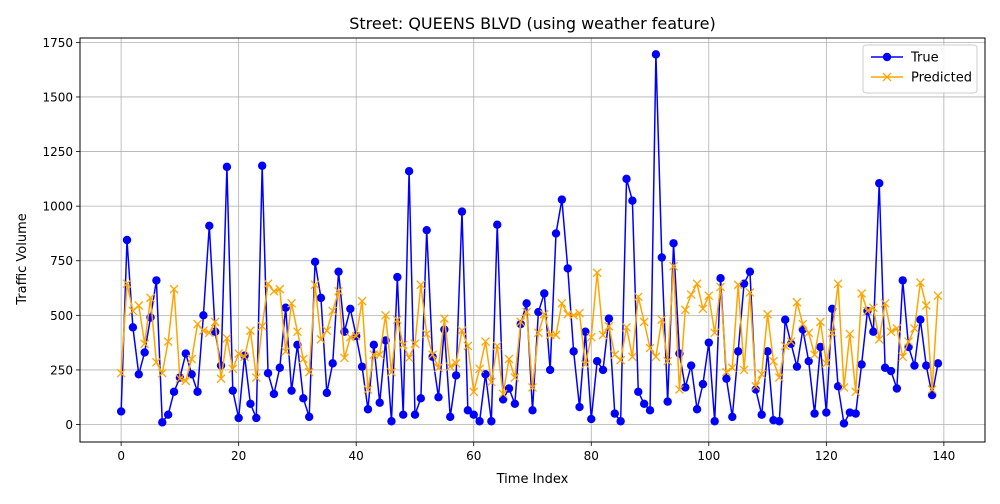 The height and width of the screenshot is (504, 1000). What do you see at coordinates (887, 57) in the screenshot?
I see `legend-true-marker` at bounding box center [887, 57].